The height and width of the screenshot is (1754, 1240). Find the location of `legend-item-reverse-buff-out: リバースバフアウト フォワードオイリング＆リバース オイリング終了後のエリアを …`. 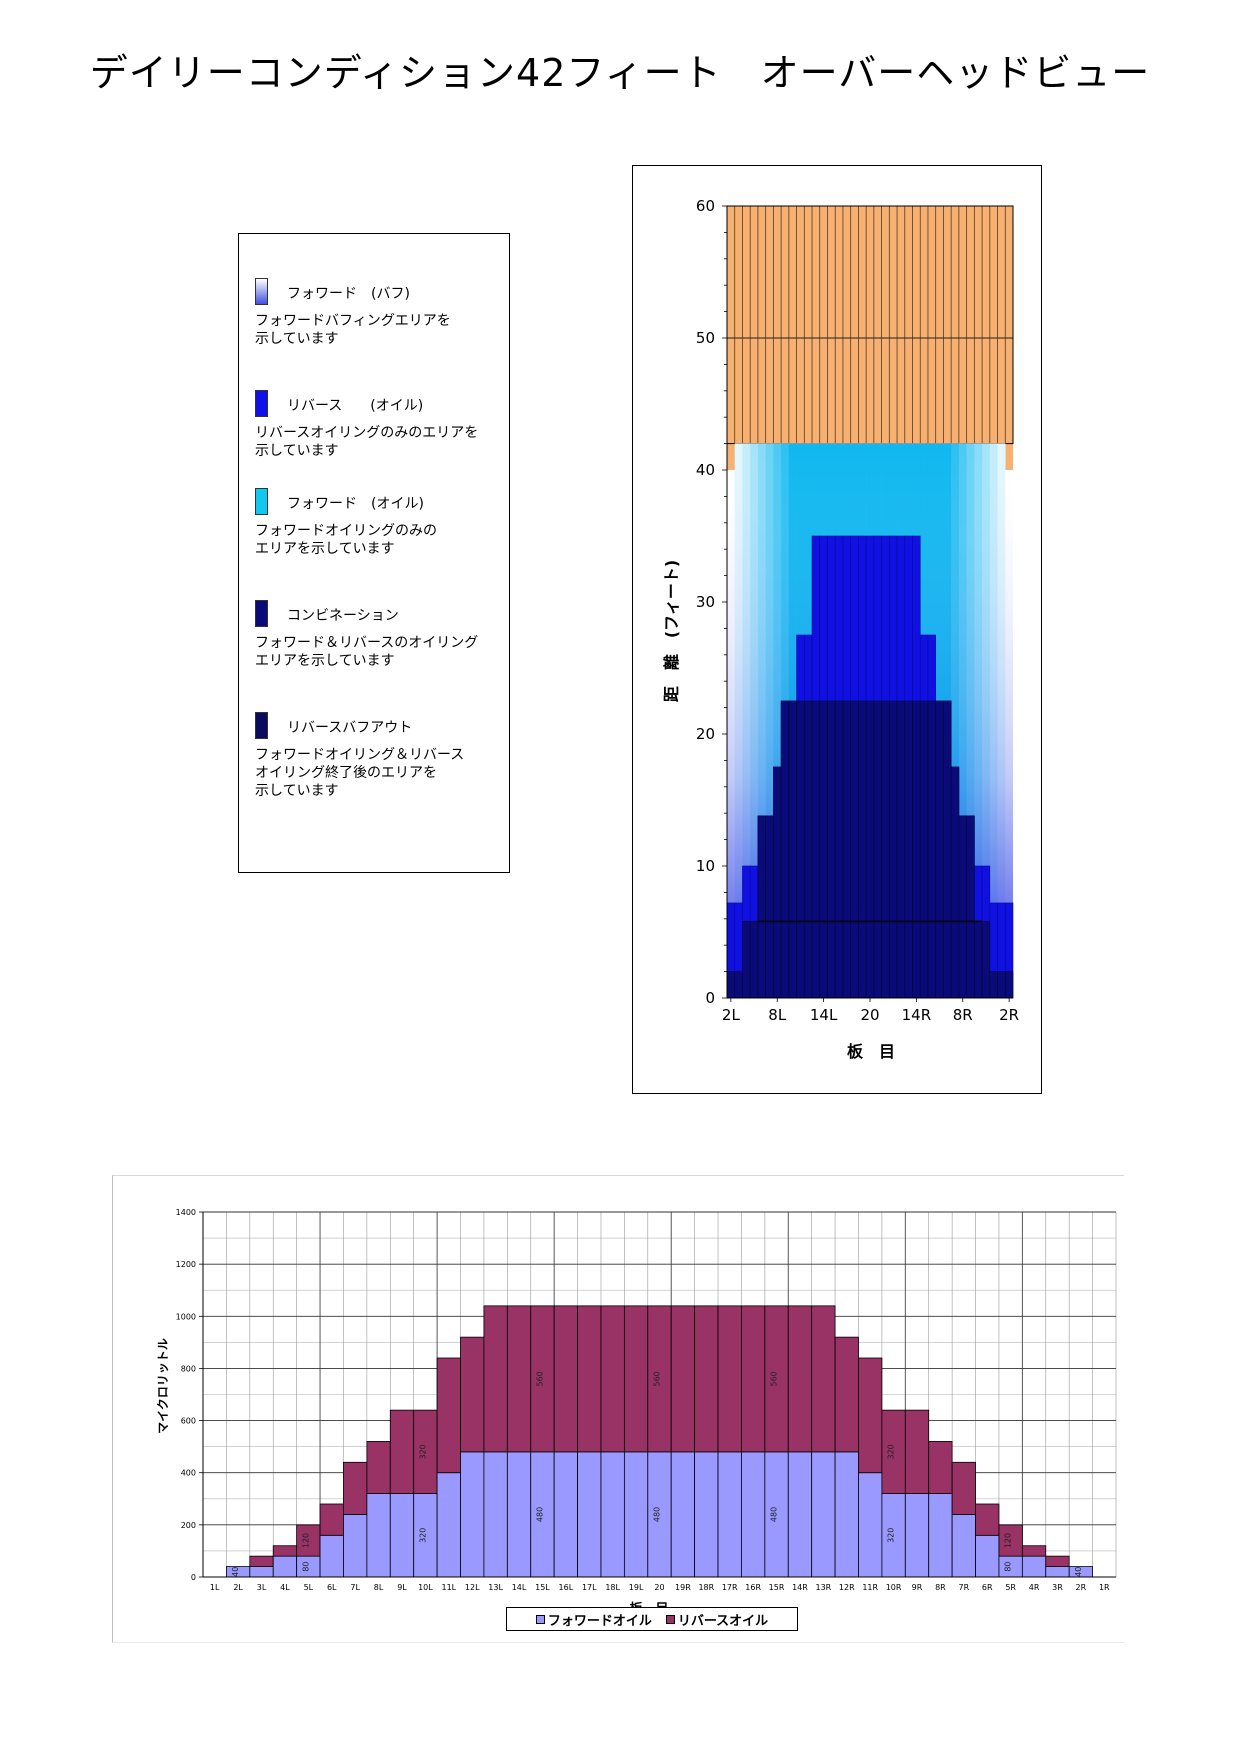

legend-item-reverse-buff-out: リバースバフアウト フォワードオイリング＆リバース オイリング終了後のエリアを … is located at coordinates (380, 756).